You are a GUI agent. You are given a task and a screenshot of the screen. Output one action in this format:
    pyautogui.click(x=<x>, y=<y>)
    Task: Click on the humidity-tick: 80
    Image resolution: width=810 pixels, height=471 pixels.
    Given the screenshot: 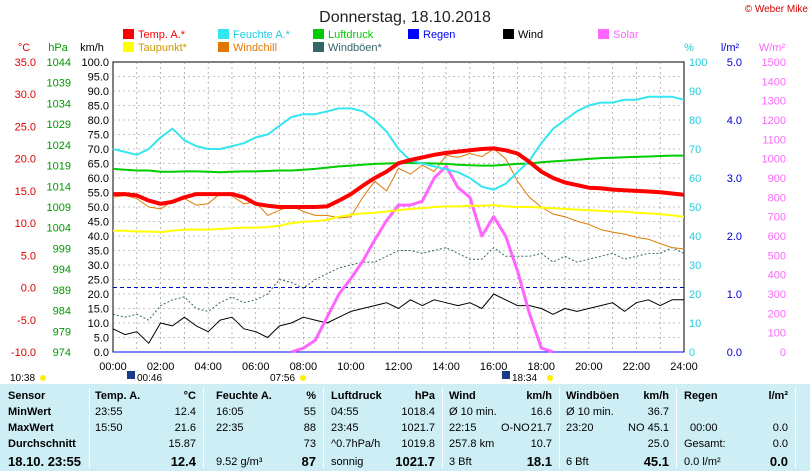 What is the action you would take?
    pyautogui.click(x=695, y=121)
    